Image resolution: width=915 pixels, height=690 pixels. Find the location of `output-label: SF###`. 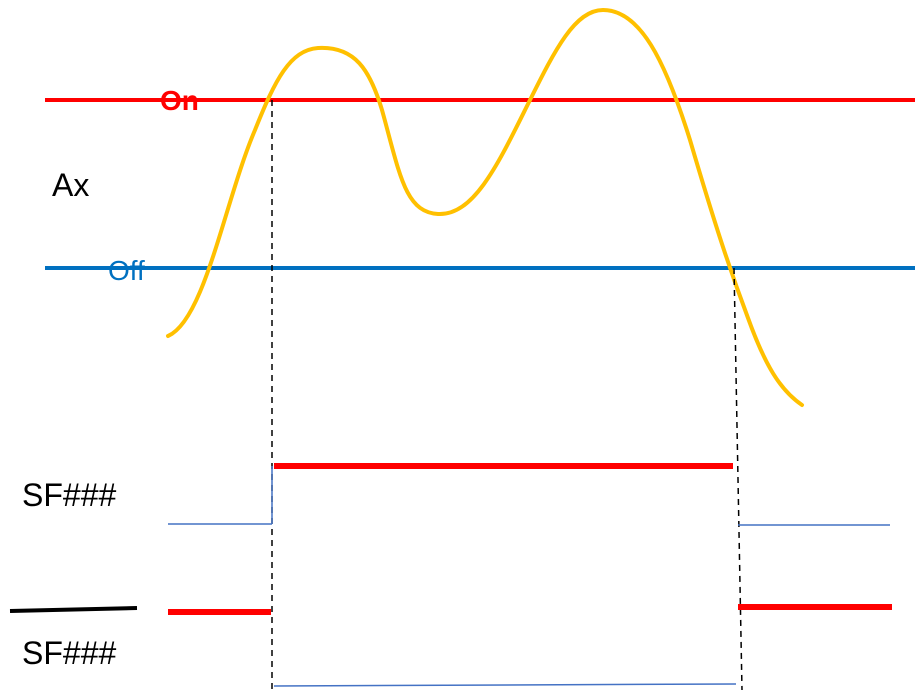

output-label: SF### is located at coordinates (69, 495).